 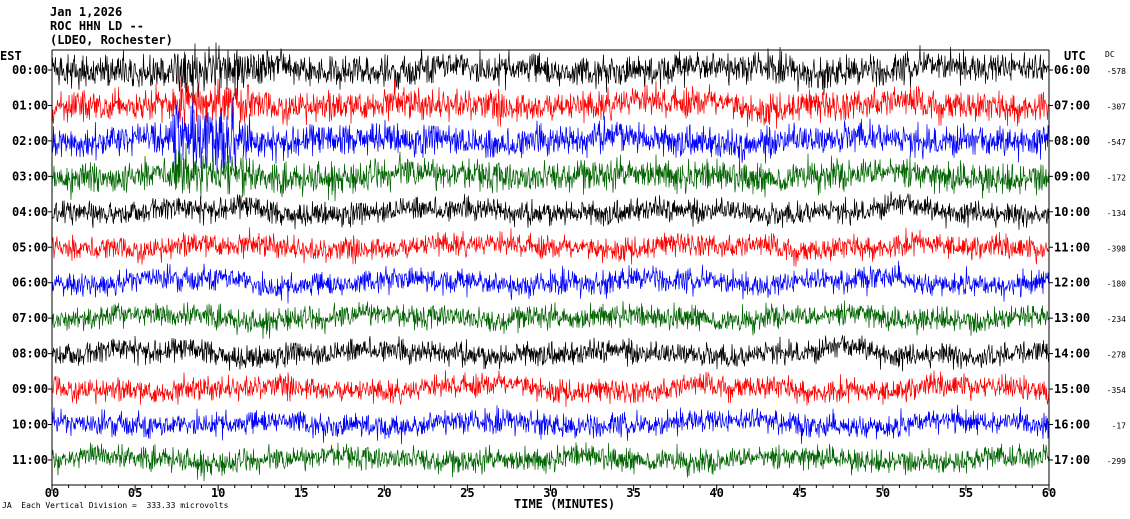 What do you see at coordinates (135, 493) in the screenshot?
I see `x-tick-label: 05` at bounding box center [135, 493].